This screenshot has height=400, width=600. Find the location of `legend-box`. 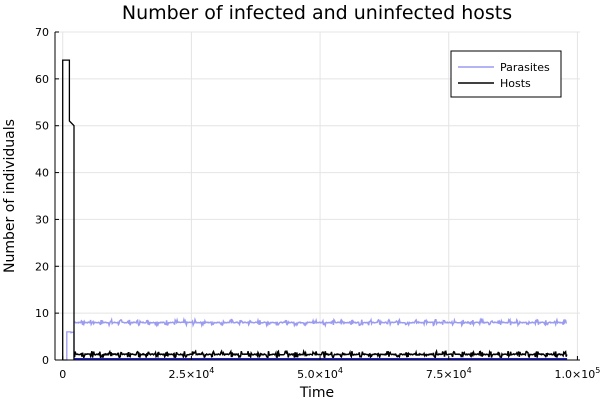

legend-box is located at coordinates (506, 74).